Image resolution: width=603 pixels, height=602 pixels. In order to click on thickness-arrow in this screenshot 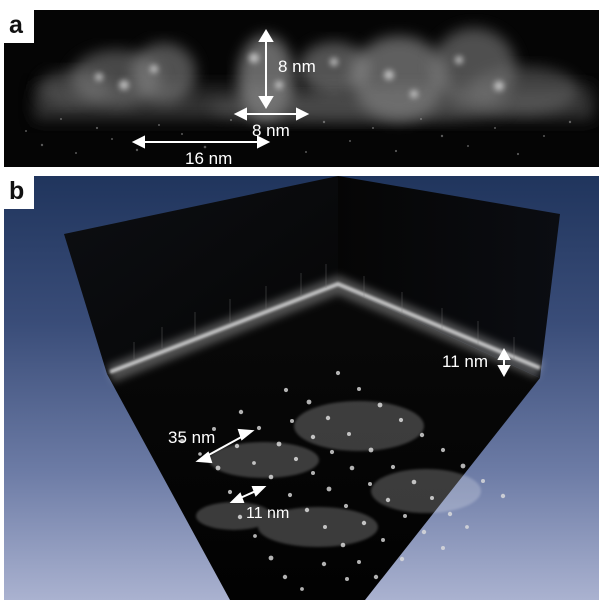, I will do `click(504, 362)`.